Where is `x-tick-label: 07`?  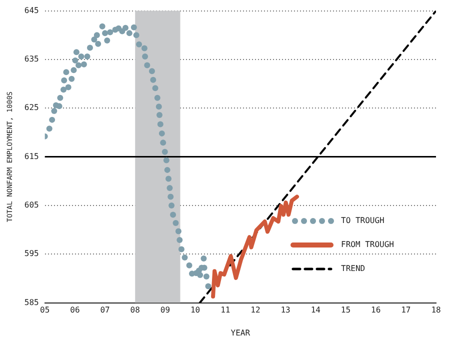 x-tick-label: 07 is located at coordinates (105, 310).